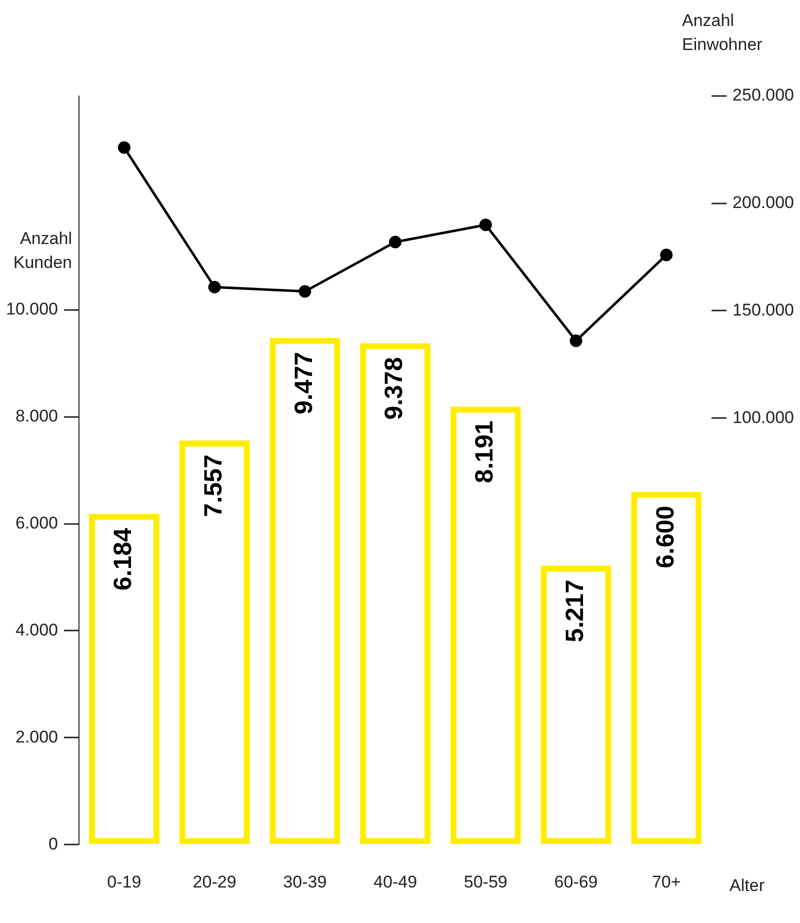 The image size is (800, 923). What do you see at coordinates (42, 250) in the screenshot?
I see `y-axis-title: Anzahl Kunden` at bounding box center [42, 250].